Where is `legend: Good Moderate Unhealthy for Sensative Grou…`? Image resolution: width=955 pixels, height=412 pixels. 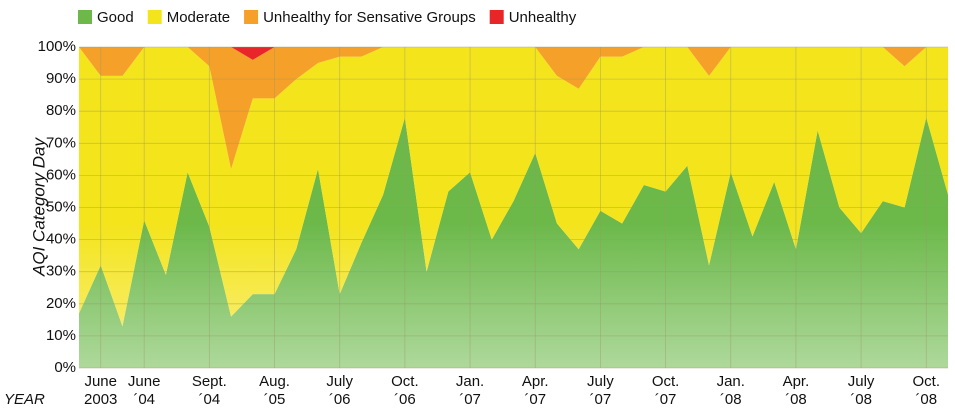
legend: Good Moderate Unhealthy for Sensative Grou… is located at coordinates (327, 17).